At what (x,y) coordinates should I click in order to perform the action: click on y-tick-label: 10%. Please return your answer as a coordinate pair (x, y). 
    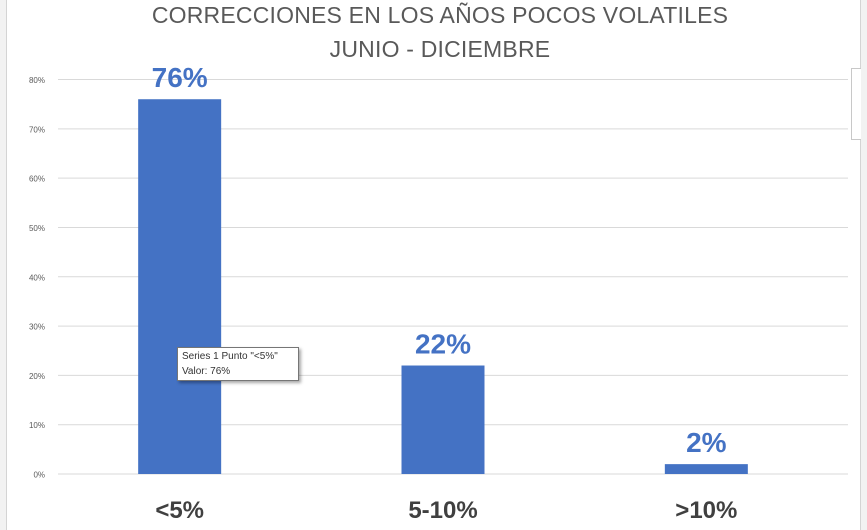
    Looking at the image, I should click on (37, 425).